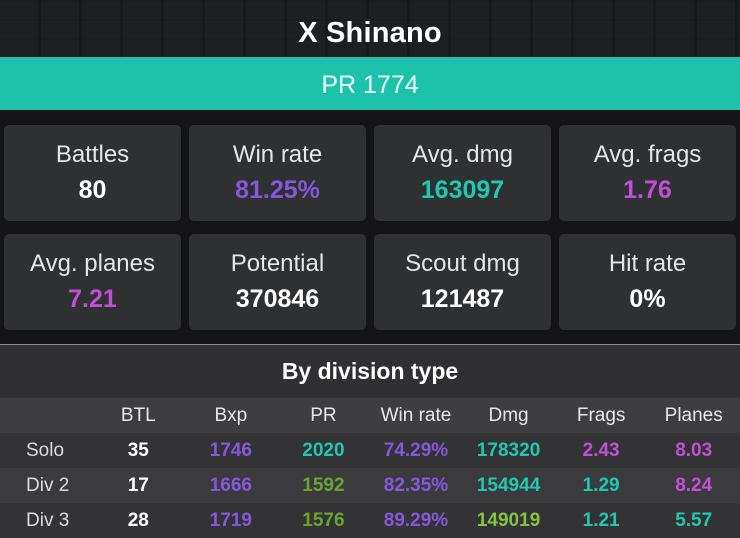 The height and width of the screenshot is (538, 740). I want to click on division-section-title: By division type, so click(370, 371).